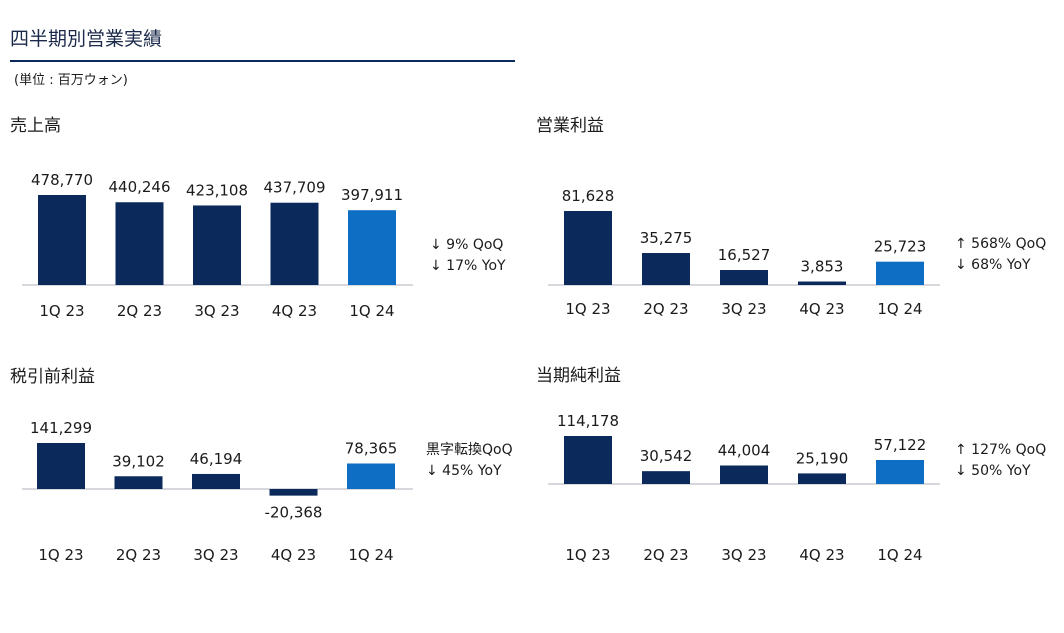 The image size is (1064, 633). Describe the element at coordinates (468, 266) in the screenshot. I see `revenue-yoy: ↓ 17% YoY` at that location.